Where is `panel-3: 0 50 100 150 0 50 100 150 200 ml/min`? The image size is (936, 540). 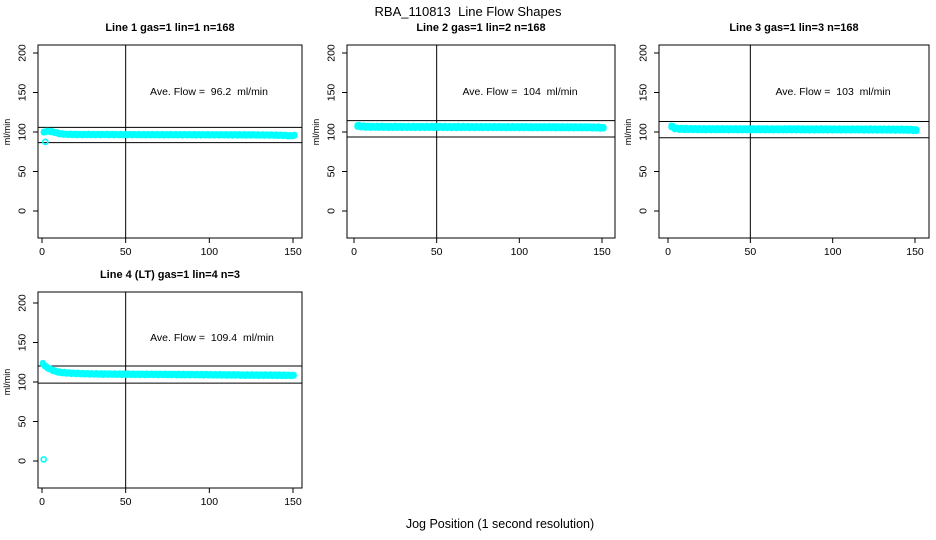 panel-3: 0 50 100 150 0 50 100 150 200 ml/min is located at coordinates (776, 151).